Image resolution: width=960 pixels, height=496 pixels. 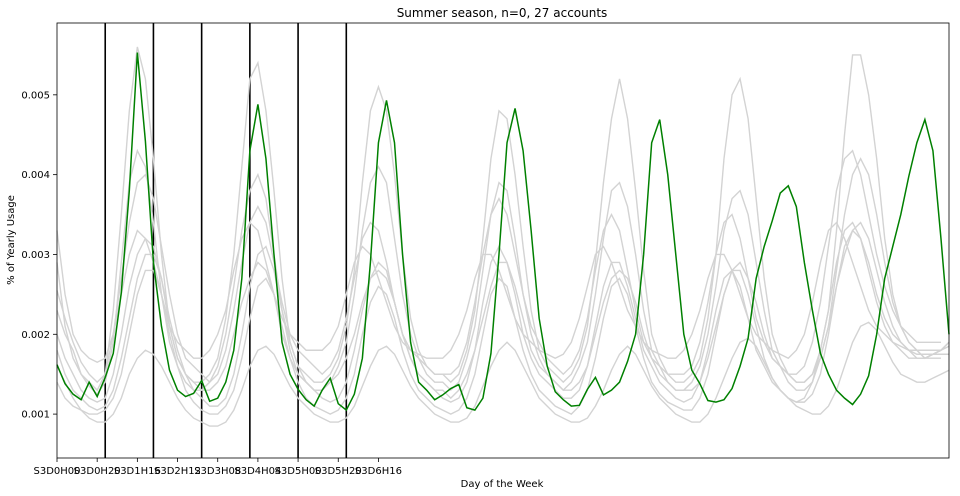 What do you see at coordinates (502, 13) in the screenshot?
I see `chart-title: Summer season, n=0, 27 accounts` at bounding box center [502, 13].